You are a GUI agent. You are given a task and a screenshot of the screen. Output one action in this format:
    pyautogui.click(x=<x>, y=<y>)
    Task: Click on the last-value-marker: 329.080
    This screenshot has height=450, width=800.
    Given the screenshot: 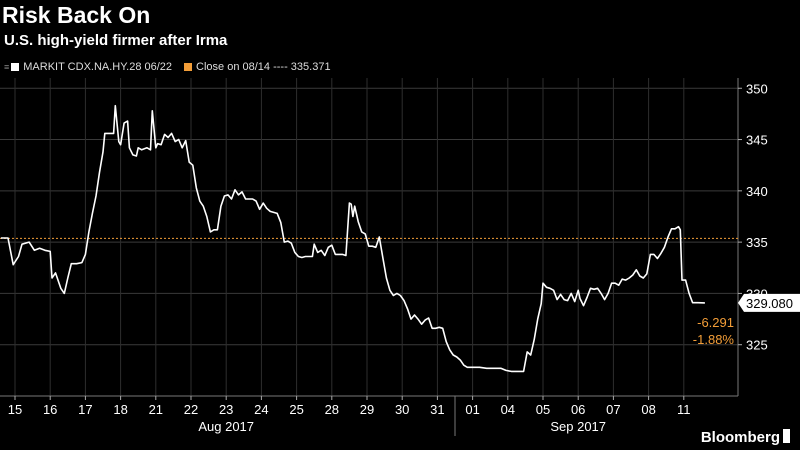 What is the action you would take?
    pyautogui.click(x=769, y=302)
    